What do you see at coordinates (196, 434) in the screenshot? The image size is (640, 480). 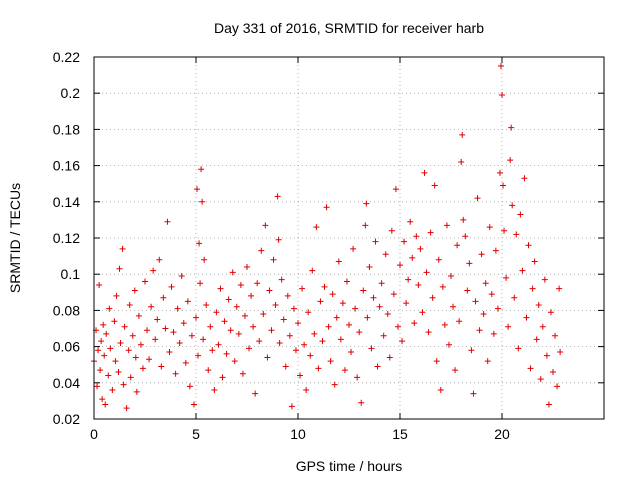 I see `x-tick-label: 5` at bounding box center [196, 434].